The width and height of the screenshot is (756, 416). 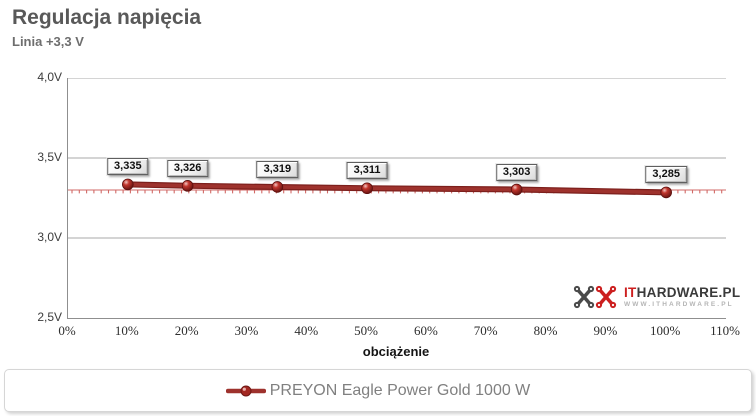 I want to click on data-point-label: 3,311, so click(x=367, y=171).